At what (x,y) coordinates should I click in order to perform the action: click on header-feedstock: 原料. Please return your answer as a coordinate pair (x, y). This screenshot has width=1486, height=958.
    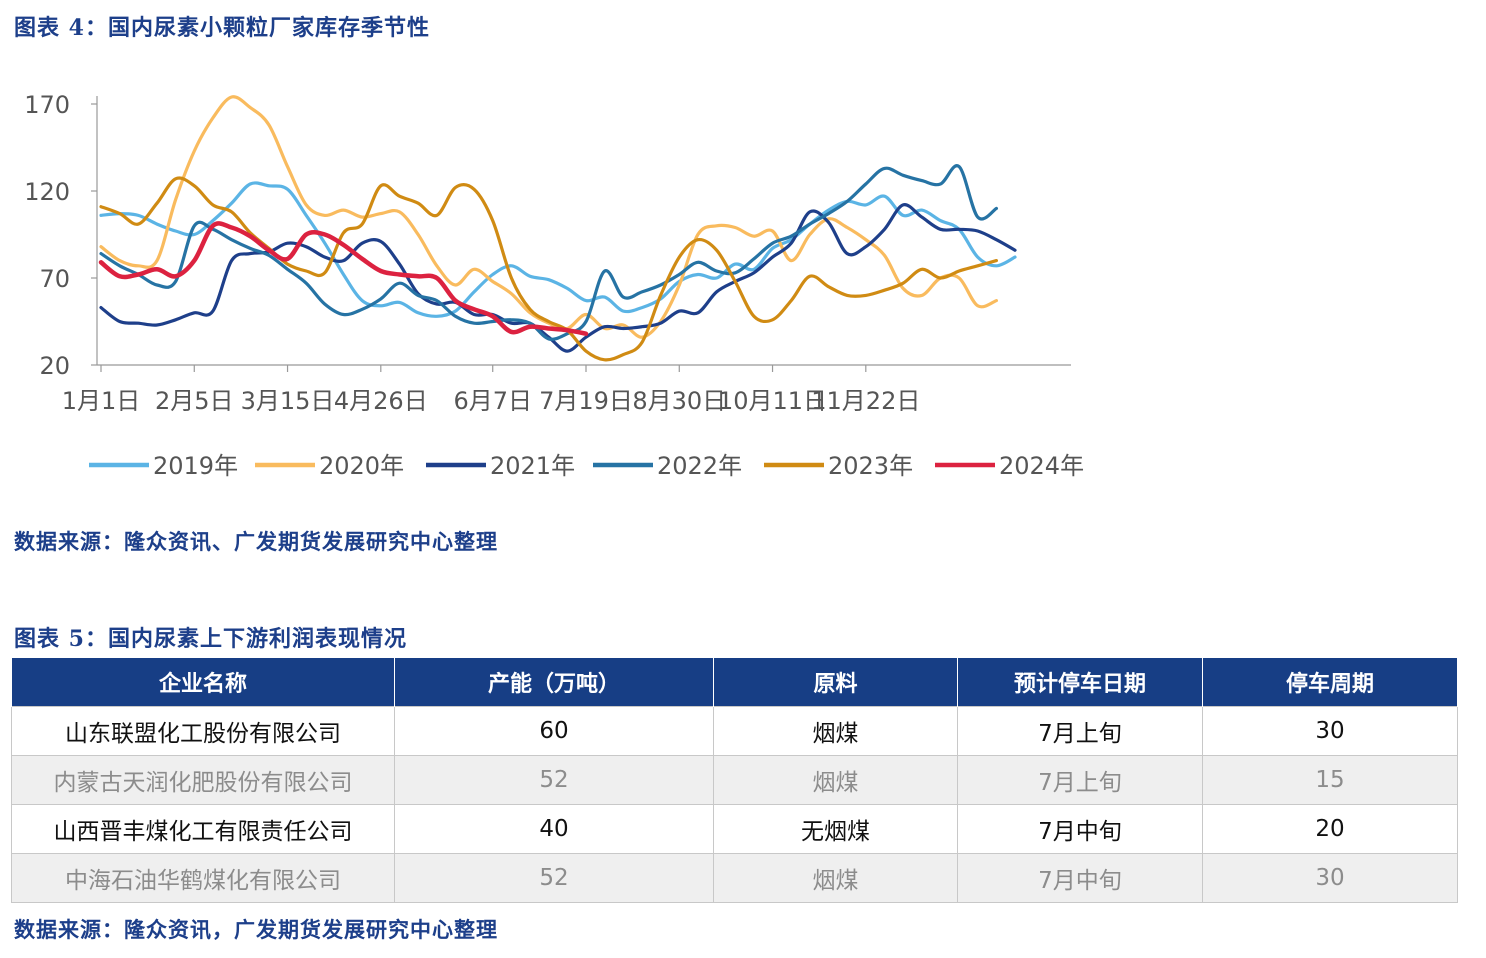
    Looking at the image, I should click on (835, 682).